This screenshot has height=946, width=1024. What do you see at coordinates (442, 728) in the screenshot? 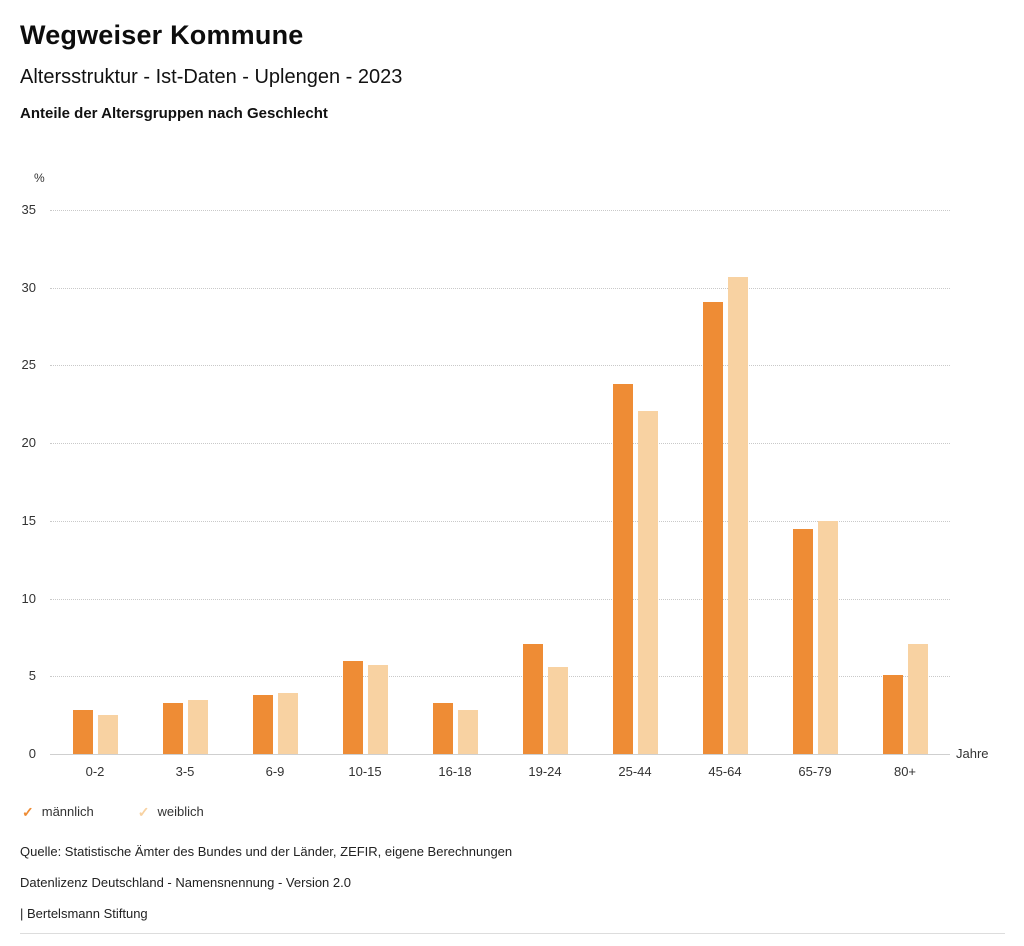
I see `bar-männlich-16-18` at bounding box center [442, 728].